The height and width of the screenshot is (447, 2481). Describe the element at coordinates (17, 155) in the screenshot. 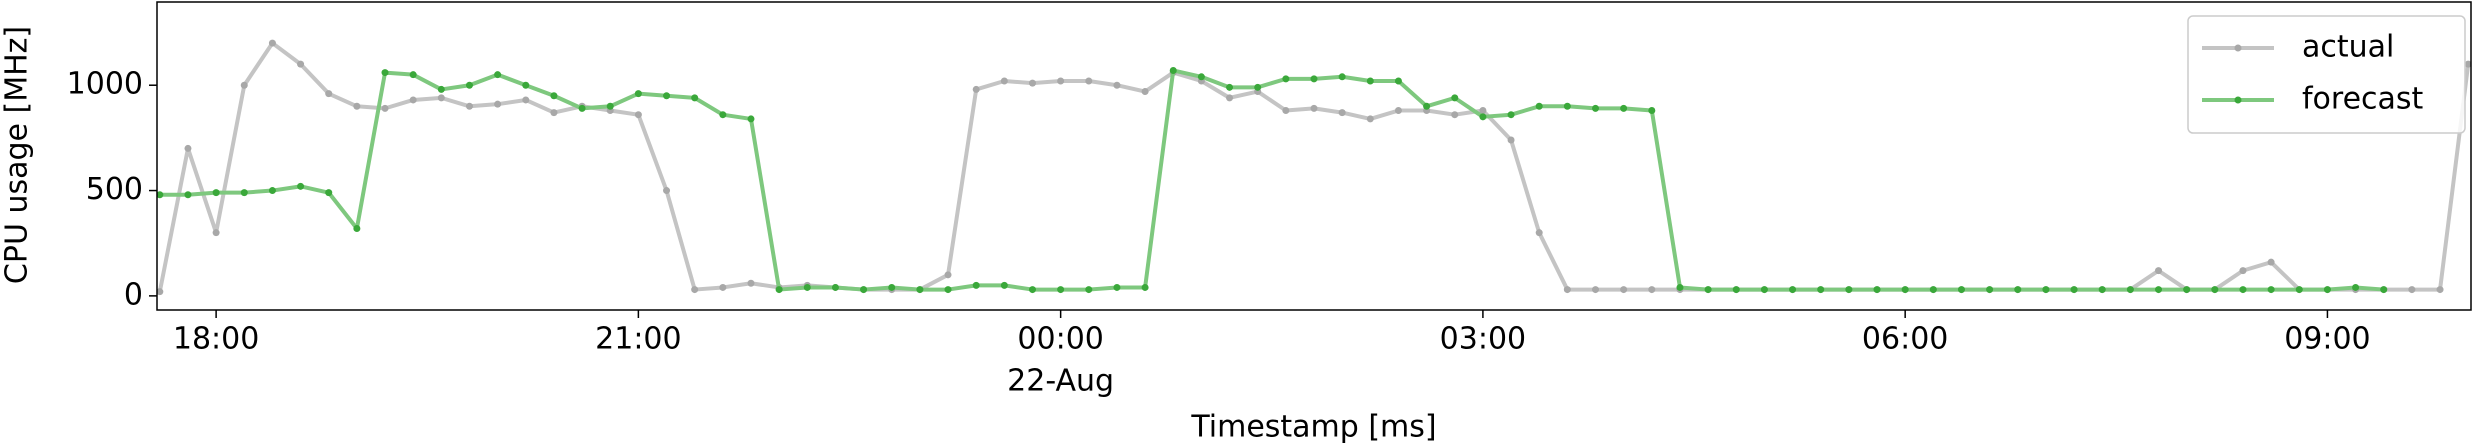

I see `y-axis-label: CPU usage [MHz]` at that location.